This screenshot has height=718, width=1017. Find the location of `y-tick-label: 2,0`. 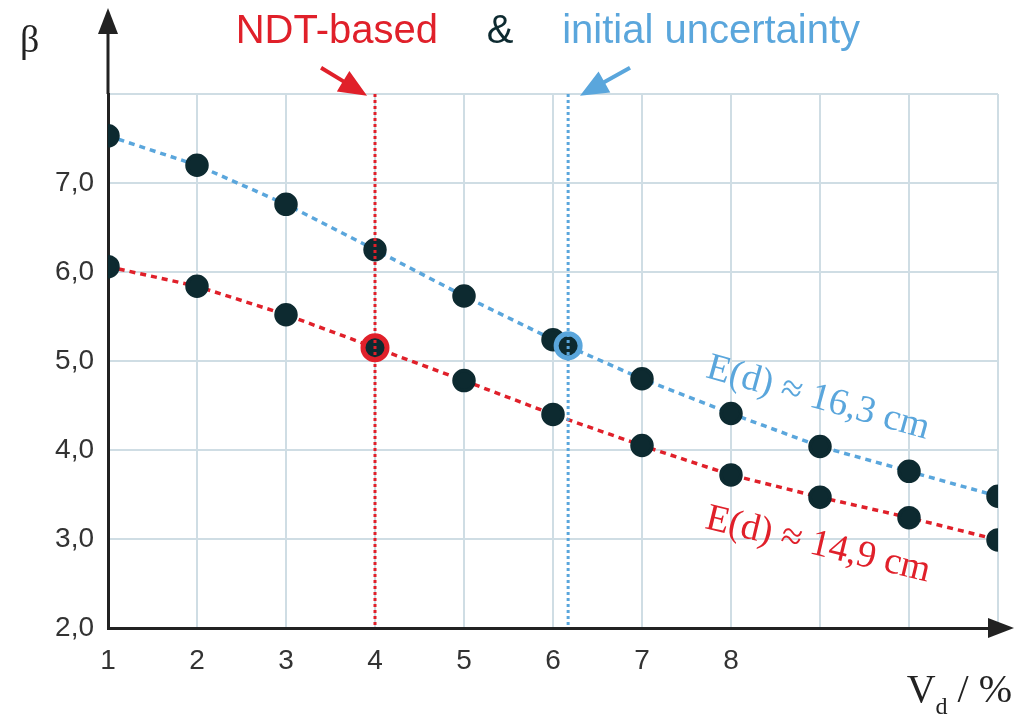

y-tick-label: 2,0 is located at coordinates (74, 626).